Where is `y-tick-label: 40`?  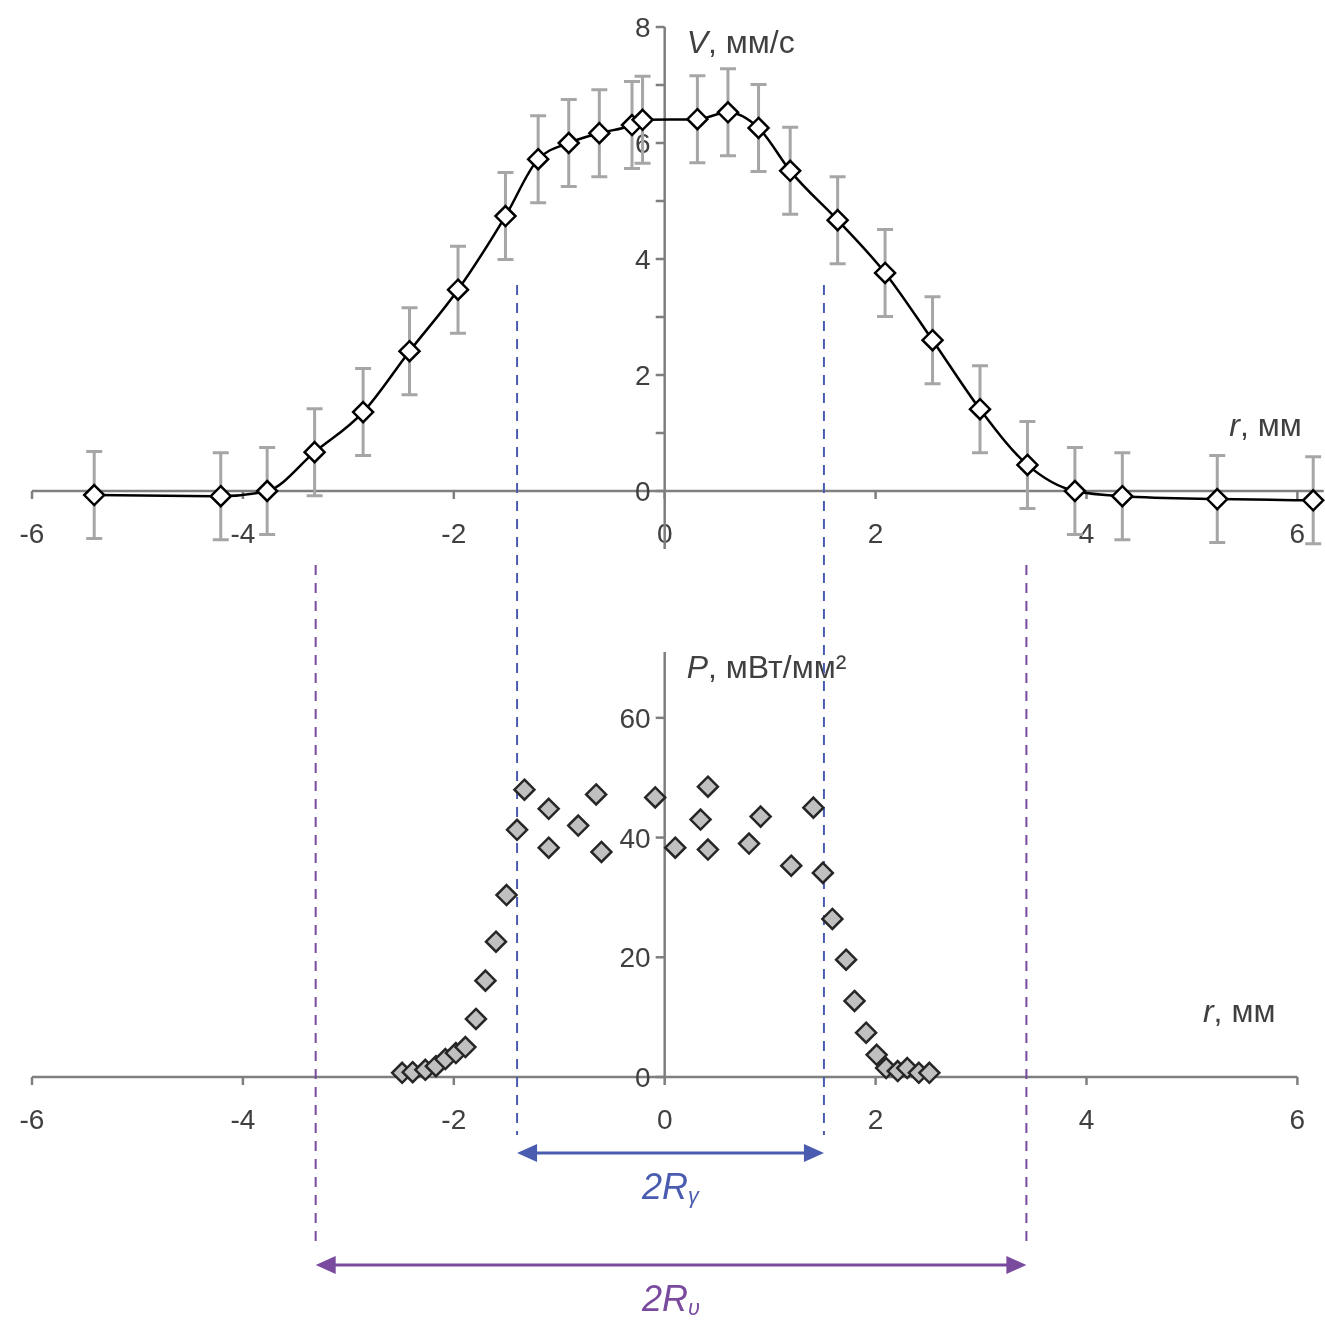
y-tick-label: 40 is located at coordinates (635, 838).